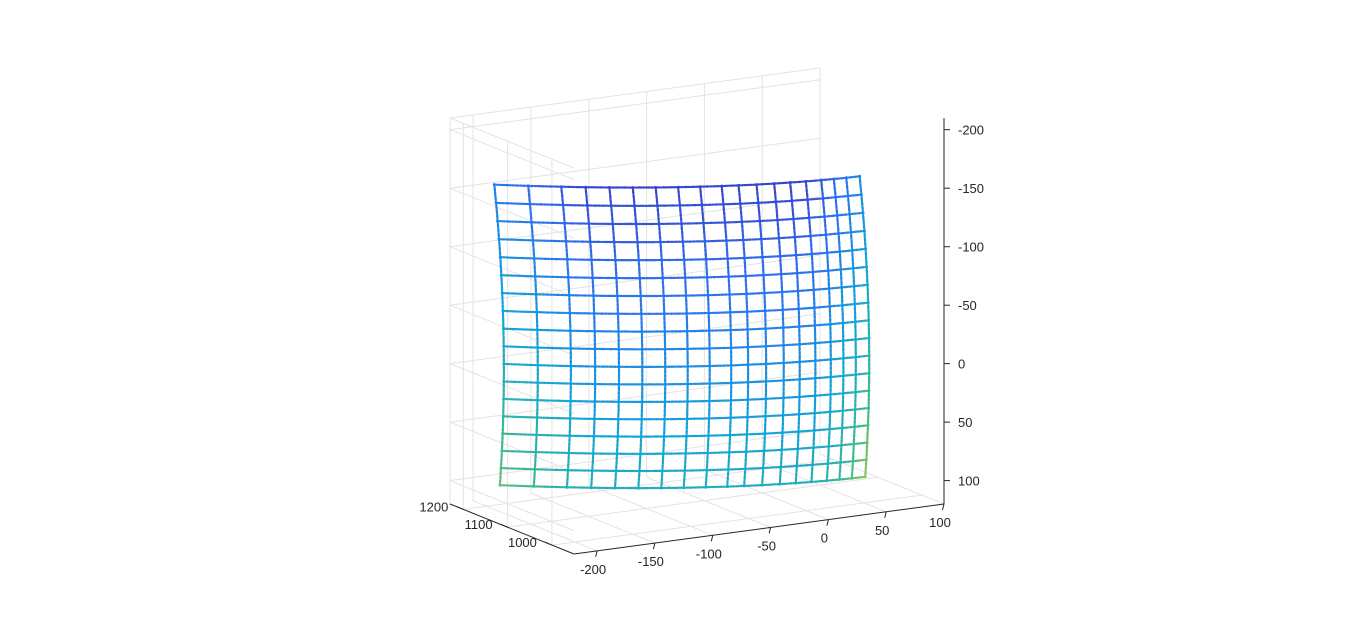  What do you see at coordinates (759, 529) in the screenshot?
I see `x-axis-line` at bounding box center [759, 529].